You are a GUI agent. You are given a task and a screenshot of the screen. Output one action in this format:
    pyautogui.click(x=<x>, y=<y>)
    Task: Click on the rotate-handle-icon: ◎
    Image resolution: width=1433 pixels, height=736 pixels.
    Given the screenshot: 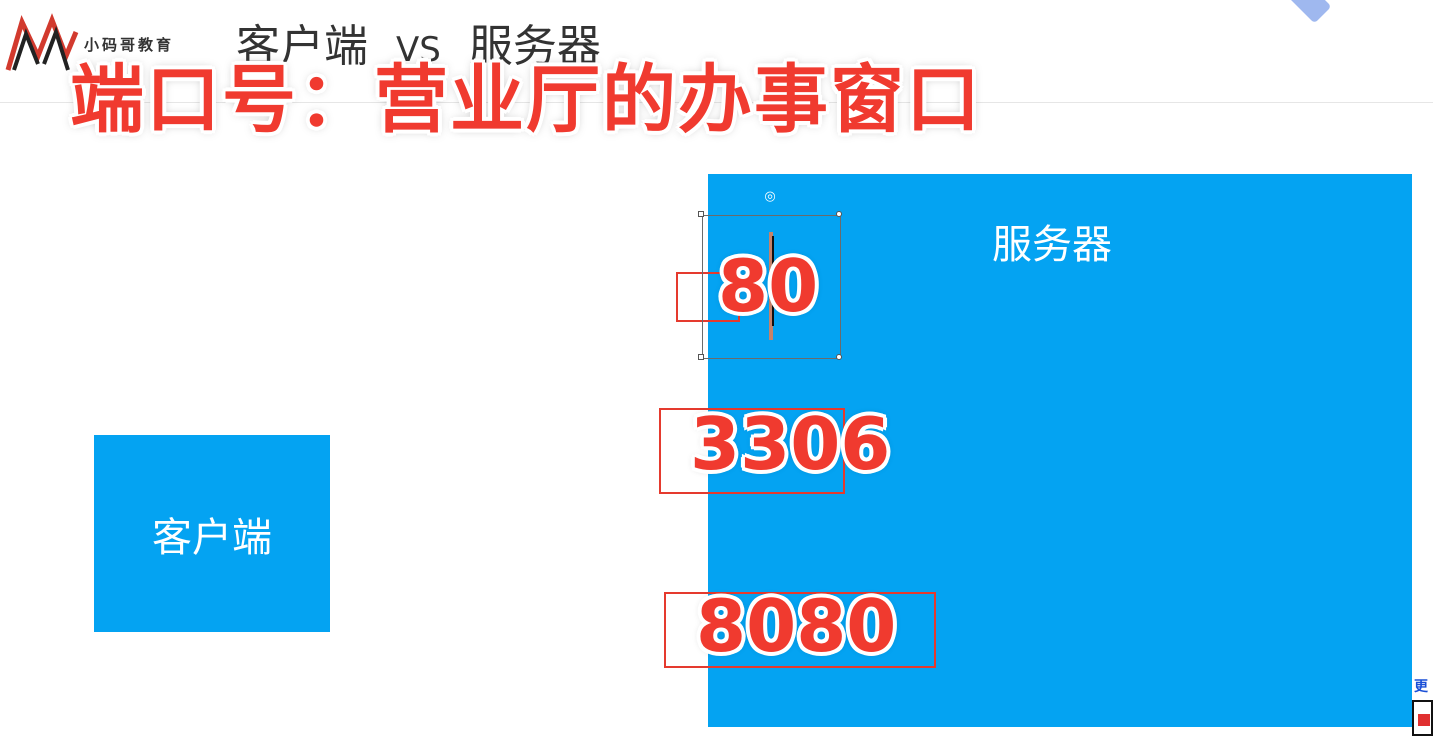 What is the action you would take?
    pyautogui.click(x=770, y=196)
    